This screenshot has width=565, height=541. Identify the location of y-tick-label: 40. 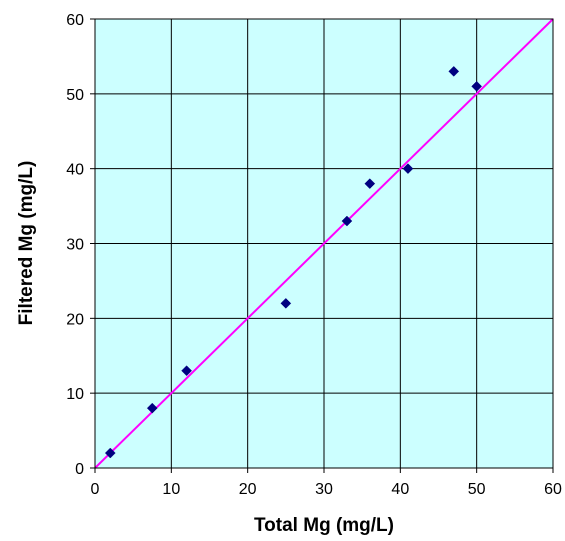
(75, 170).